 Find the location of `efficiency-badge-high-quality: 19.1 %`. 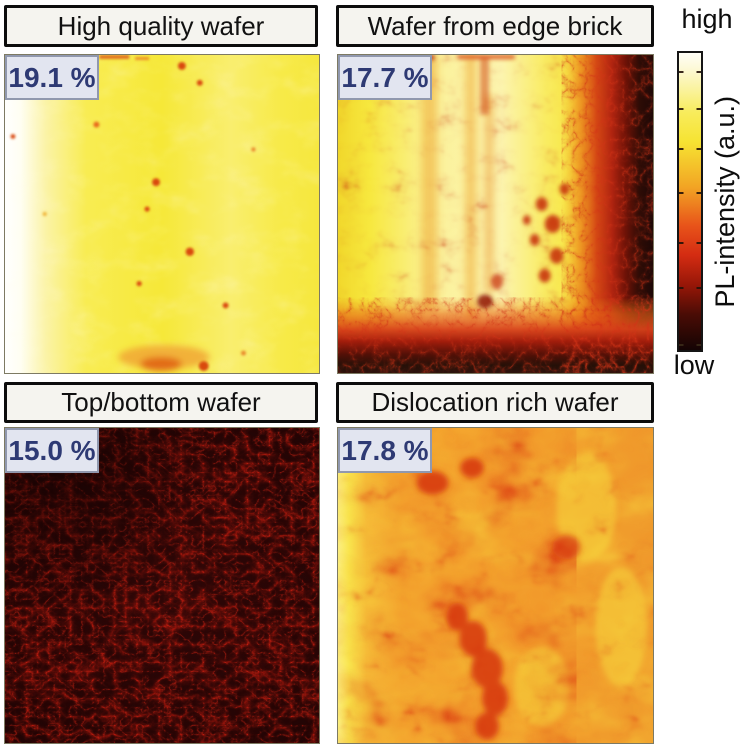

efficiency-badge-high-quality: 19.1 % is located at coordinates (52, 77).